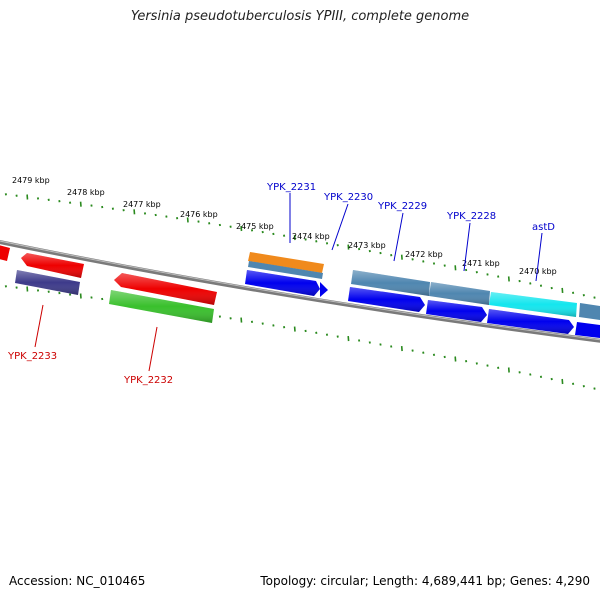  What do you see at coordinates (424, 254) in the screenshot?
I see `ruler-label: 2472 kbp` at bounding box center [424, 254].